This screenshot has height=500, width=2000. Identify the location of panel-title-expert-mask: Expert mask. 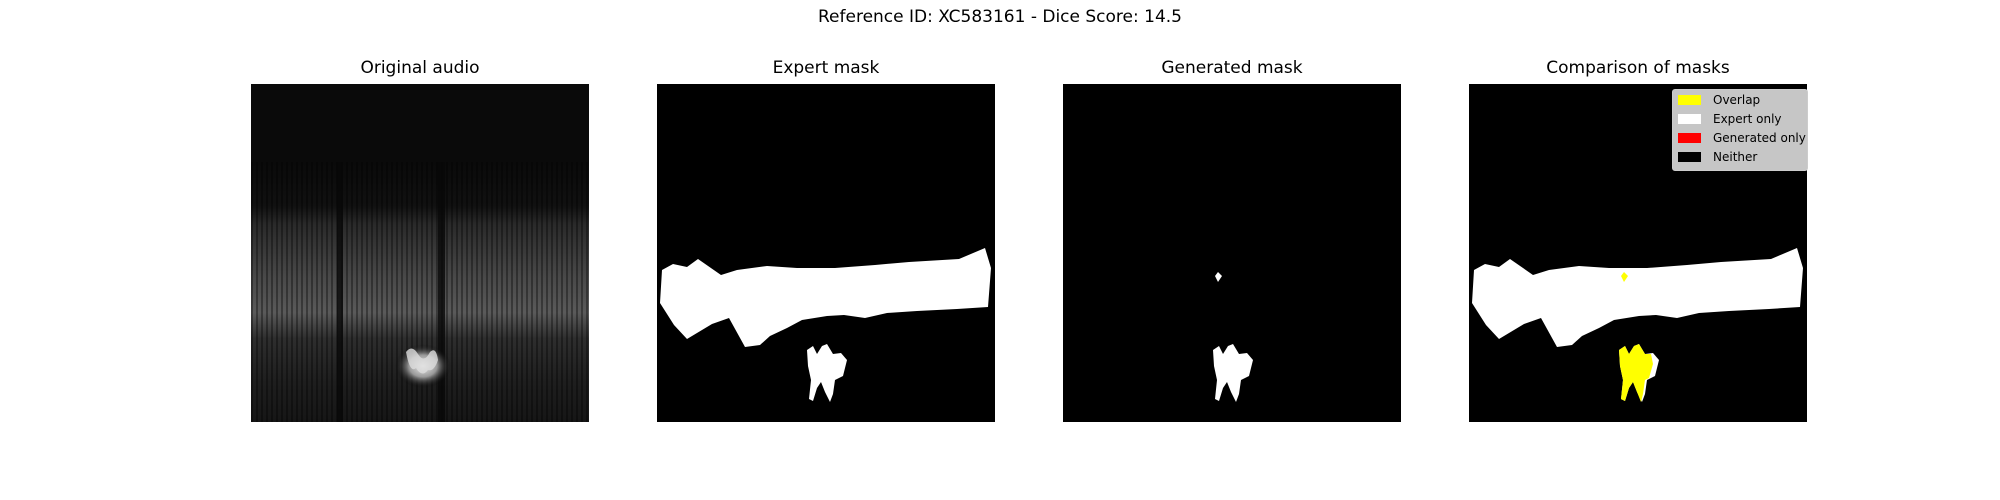
(826, 68).